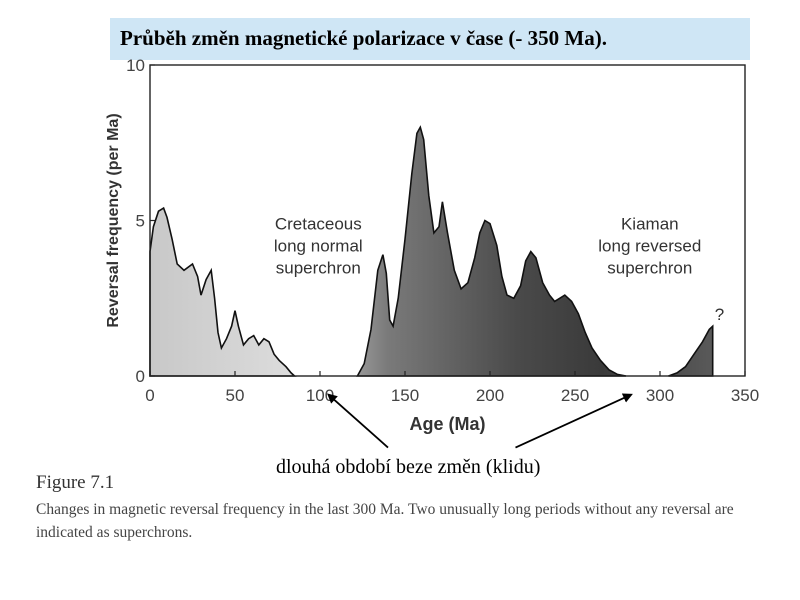 The height and width of the screenshot is (600, 800). What do you see at coordinates (405, 395) in the screenshot?
I see `x-tick-label: 150` at bounding box center [405, 395].